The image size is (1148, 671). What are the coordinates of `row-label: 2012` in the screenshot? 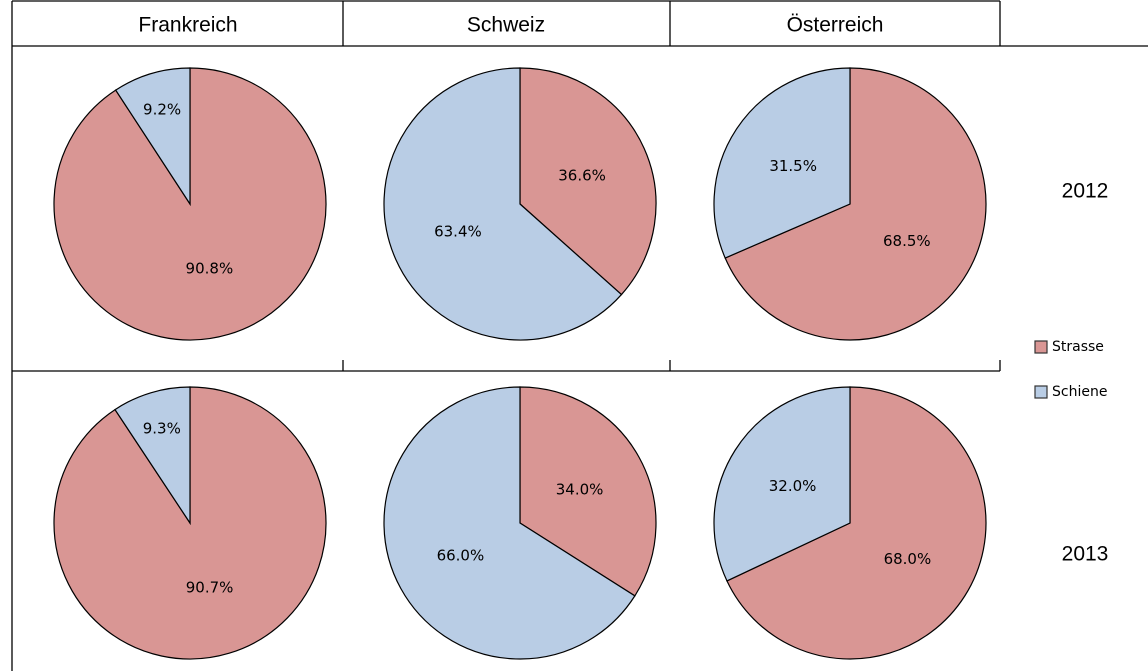 It's located at (1085, 191).